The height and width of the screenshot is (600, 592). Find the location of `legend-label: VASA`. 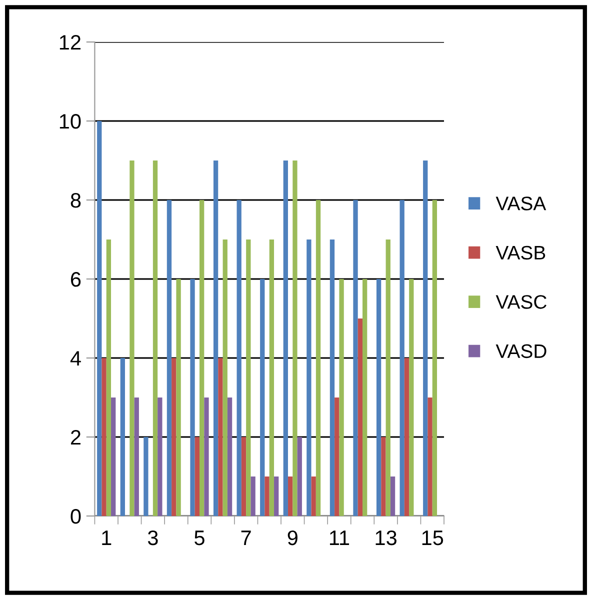

legend-label: VASA is located at coordinates (521, 203).